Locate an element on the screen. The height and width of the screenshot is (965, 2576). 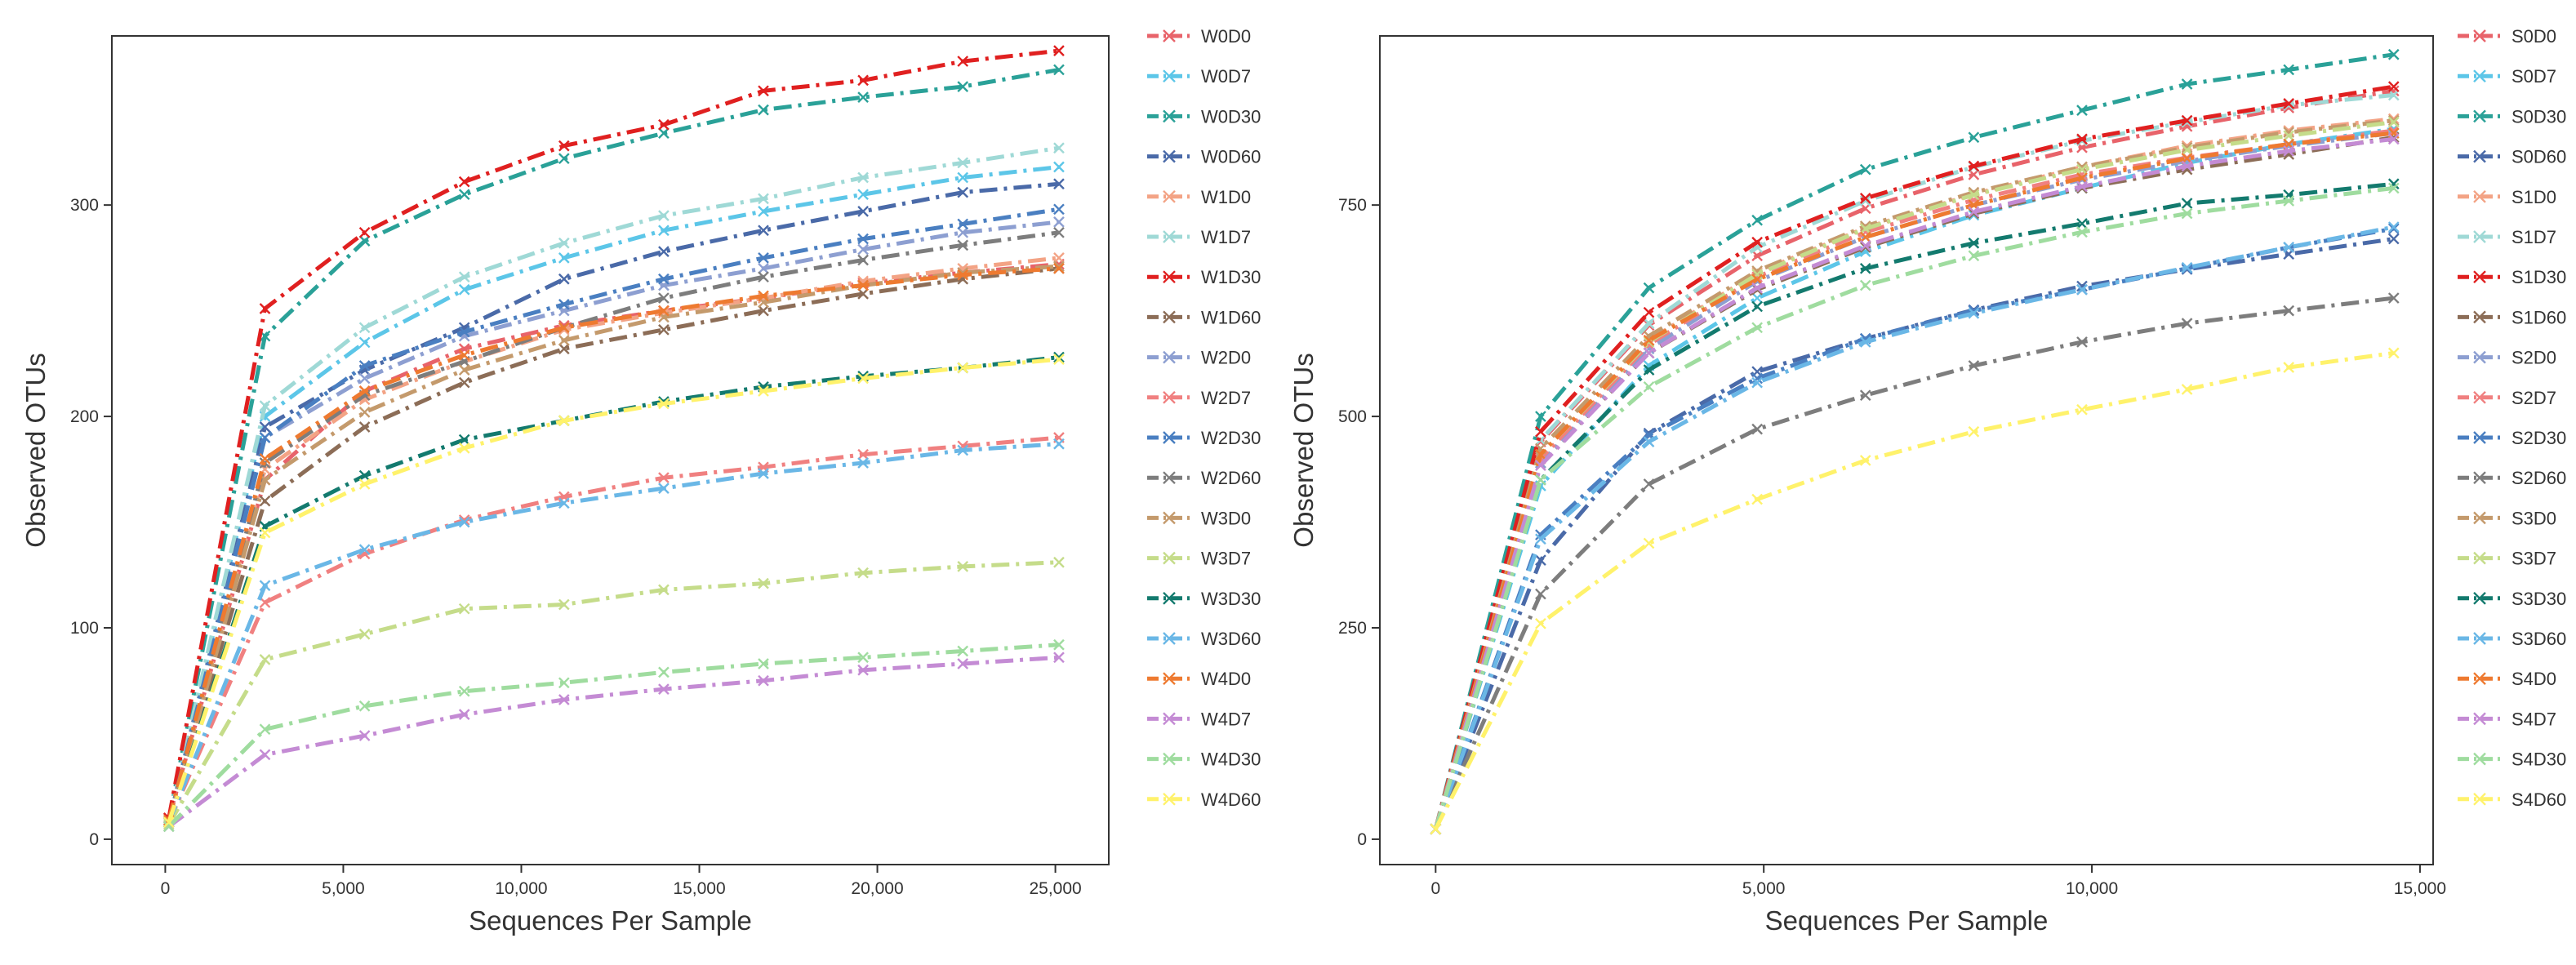
legend-item-S3D30: S3D30 is located at coordinates (2512, 599).